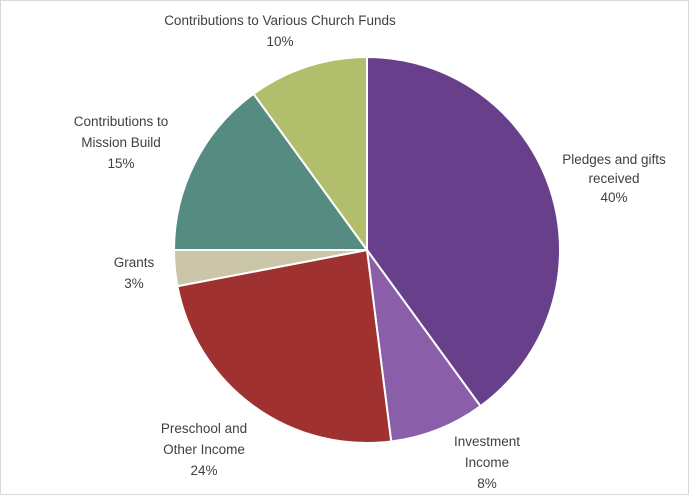 The width and height of the screenshot is (690, 496). What do you see at coordinates (121, 121) in the screenshot?
I see `data-label-mission-build-line-1: Contributions to` at bounding box center [121, 121].